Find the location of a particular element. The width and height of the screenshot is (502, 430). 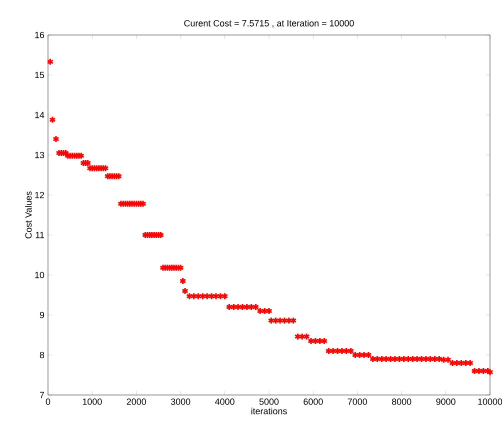

x-tick-label: 0 is located at coordinates (48, 401).